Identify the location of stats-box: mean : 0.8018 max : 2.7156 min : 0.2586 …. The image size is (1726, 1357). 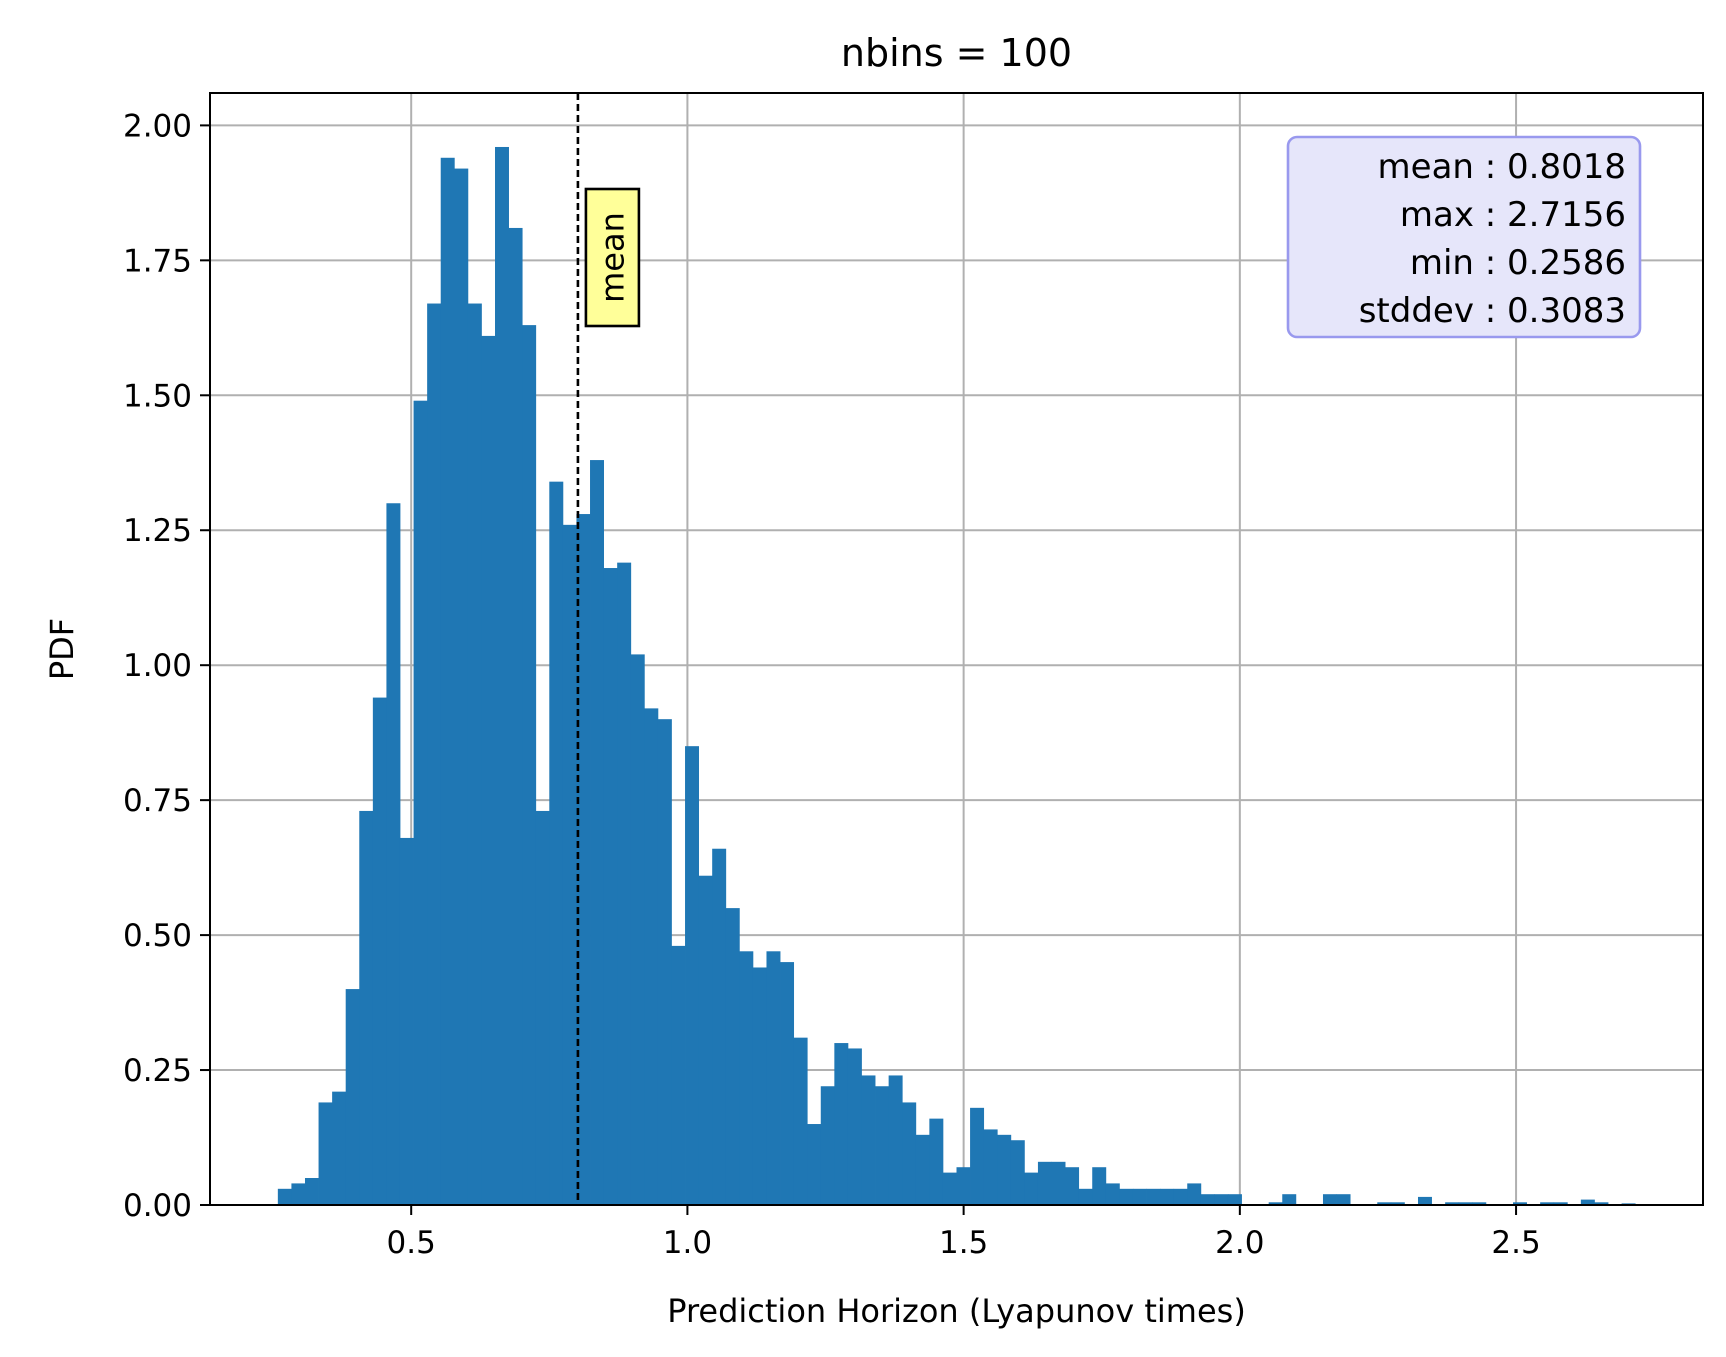
(1464, 237).